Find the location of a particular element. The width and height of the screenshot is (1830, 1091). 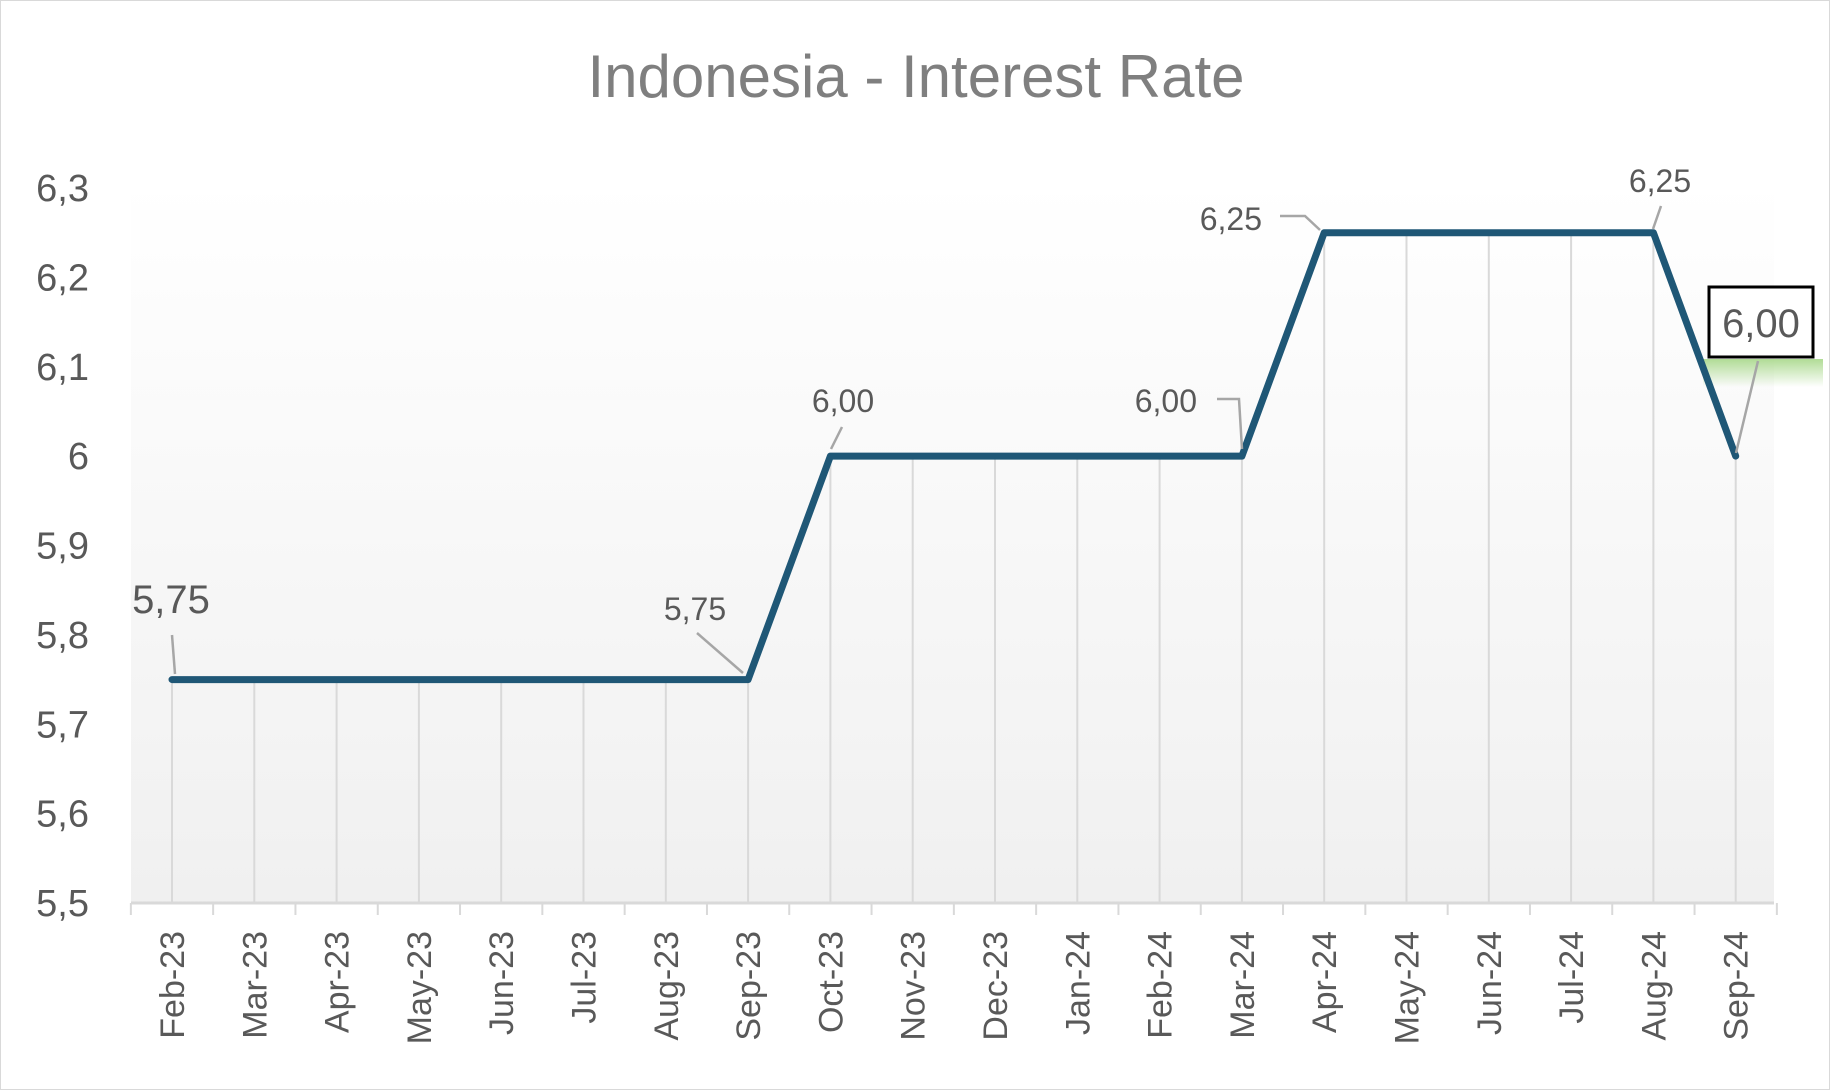

y-axis-ticks: 5,5 5,6 5,7 5,8 5,9 6 6,1 6,2 6,3 is located at coordinates (62, 546).